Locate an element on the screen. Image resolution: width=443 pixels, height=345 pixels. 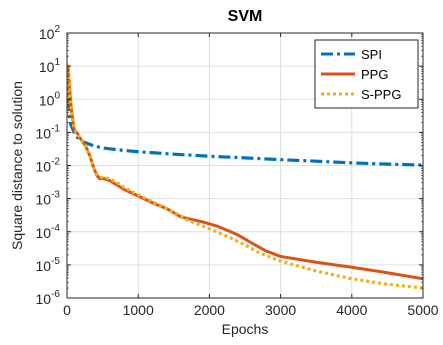
legend: SPI PPG S-PPG is located at coordinates (366, 74).